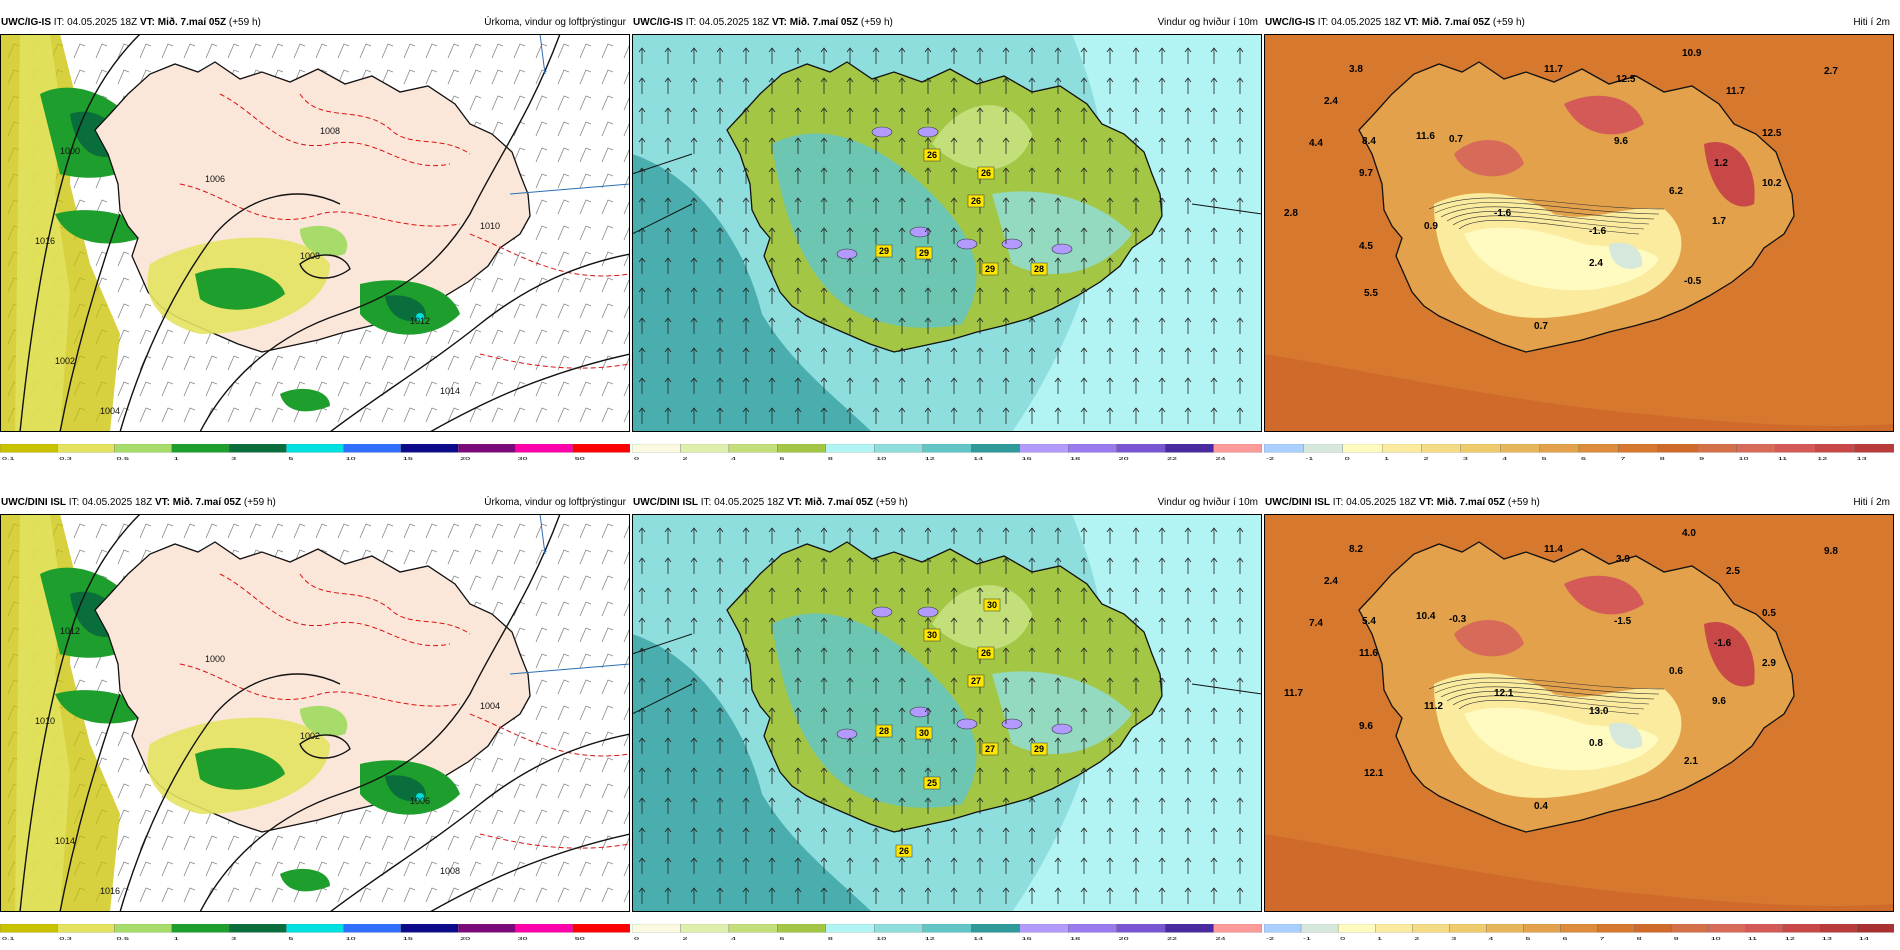 This screenshot has height=950, width=1900. I want to click on colorbar: -2 -1 0 1 2 3 4 5 6 7 8 9 10 11 12 13, so click(1579, 453).